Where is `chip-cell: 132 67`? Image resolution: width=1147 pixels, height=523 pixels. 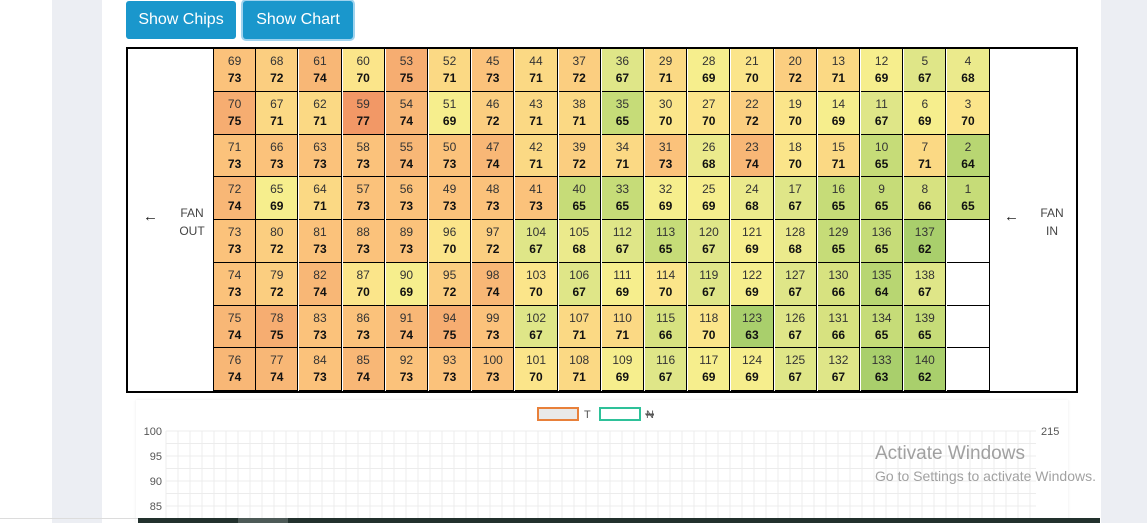 chip-cell: 132 67 is located at coordinates (838, 369).